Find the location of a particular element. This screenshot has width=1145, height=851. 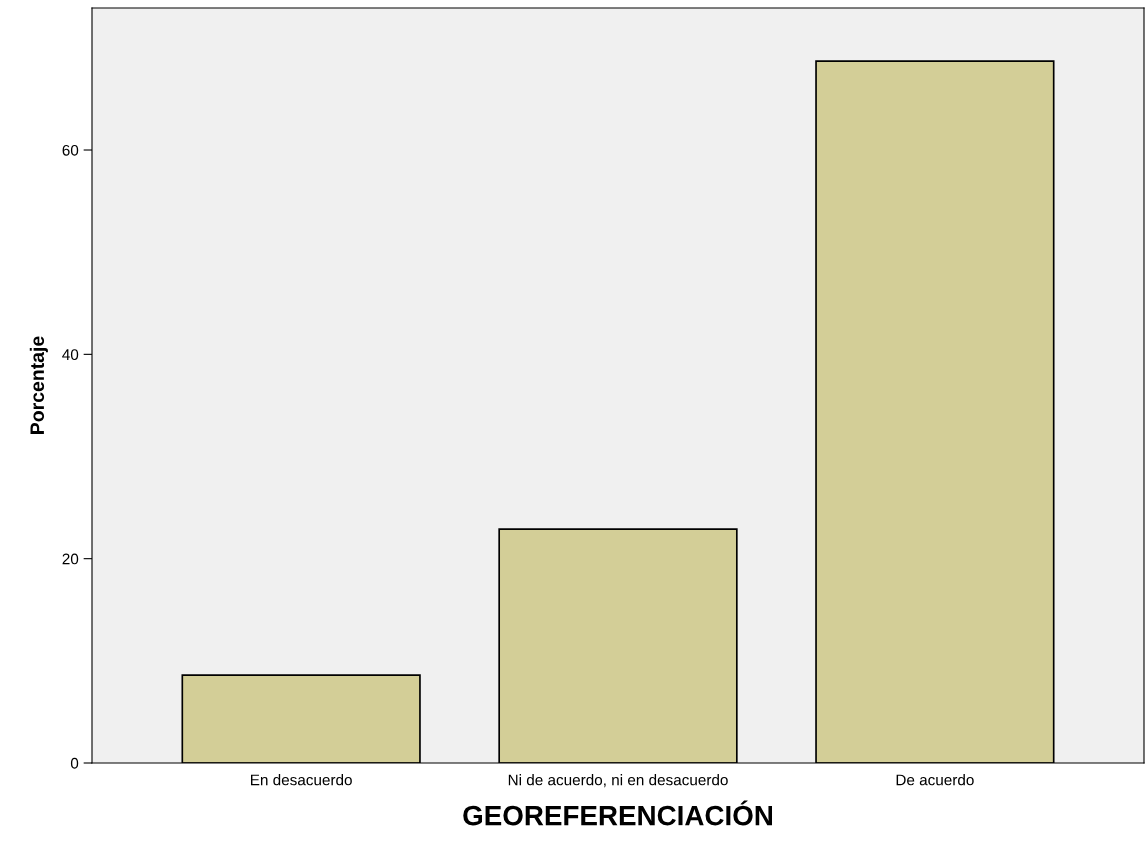

x-tick-label: En desacuerdo is located at coordinates (301, 780).